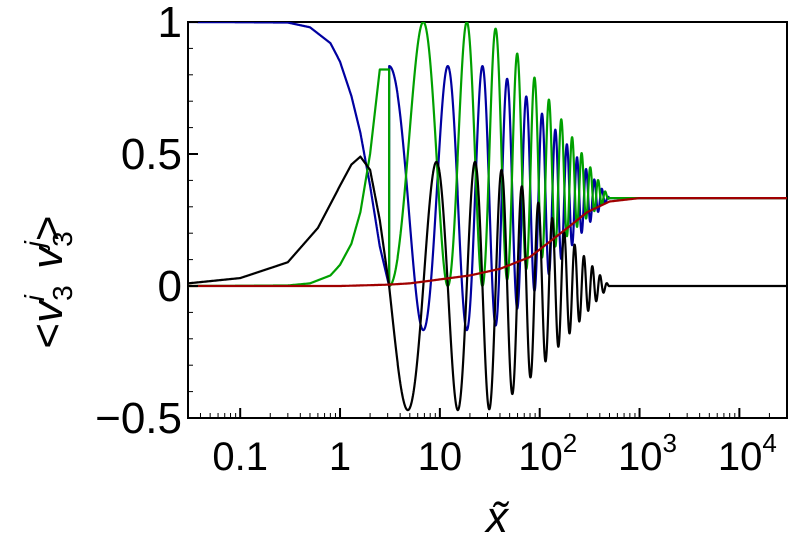 The height and width of the screenshot is (539, 789). What do you see at coordinates (340, 457) in the screenshot?
I see `x-tick-label: 1` at bounding box center [340, 457].